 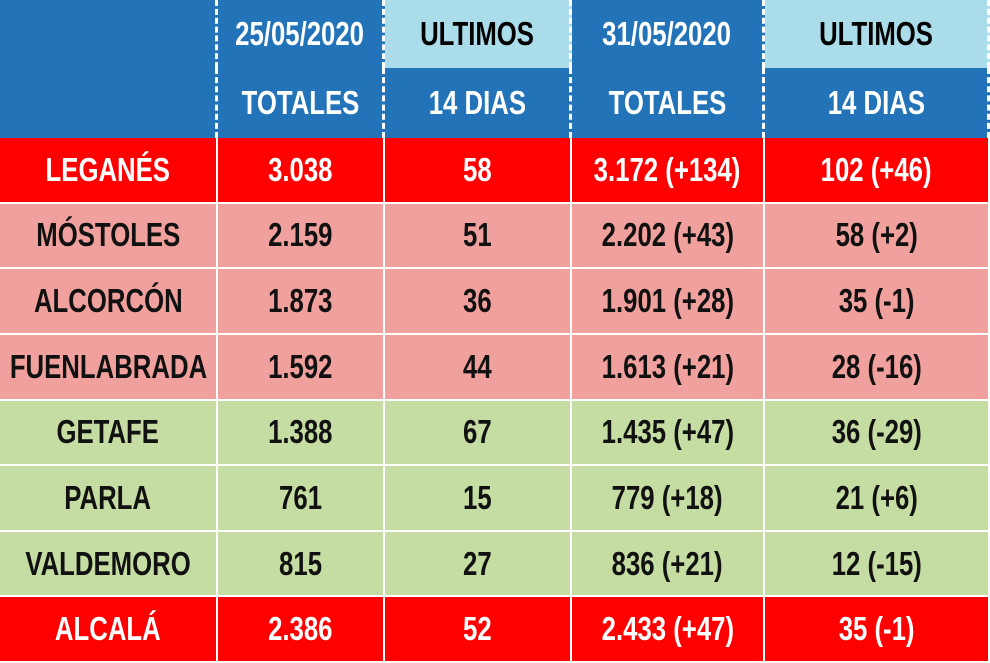 I want to click on cell-text: 2.202 (+43), so click(x=667, y=235).